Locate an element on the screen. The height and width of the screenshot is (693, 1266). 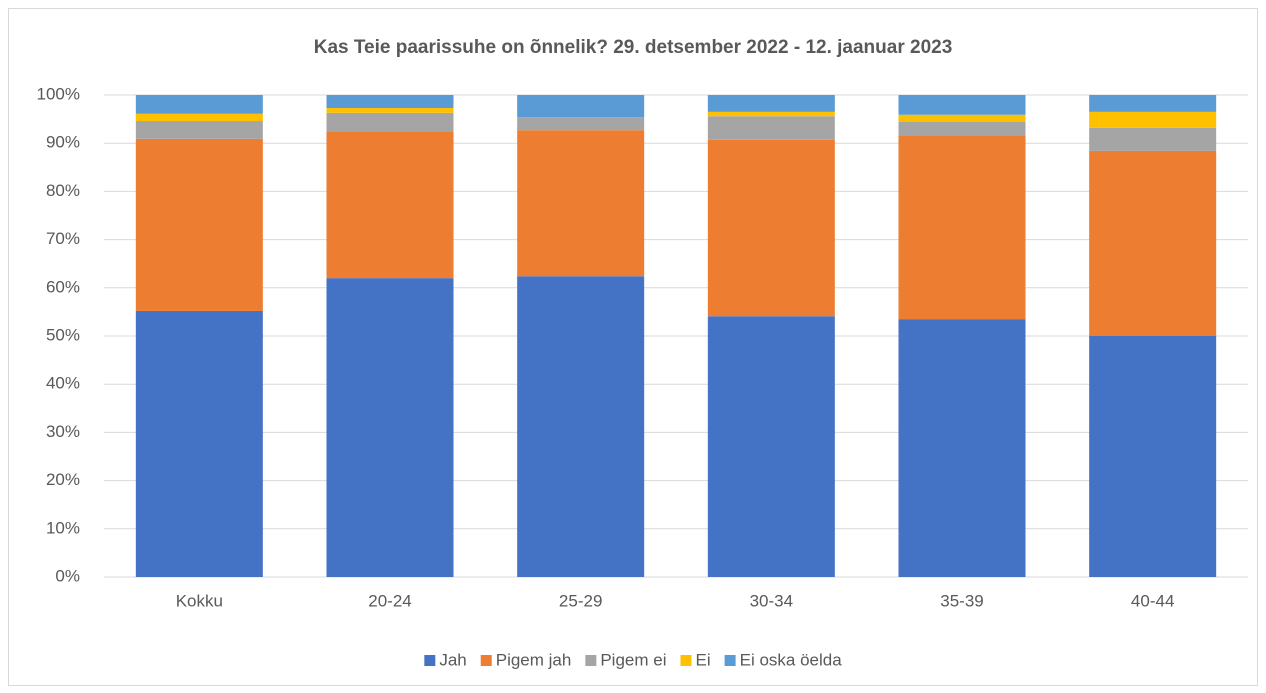
legend-label: Jah is located at coordinates (452, 659).